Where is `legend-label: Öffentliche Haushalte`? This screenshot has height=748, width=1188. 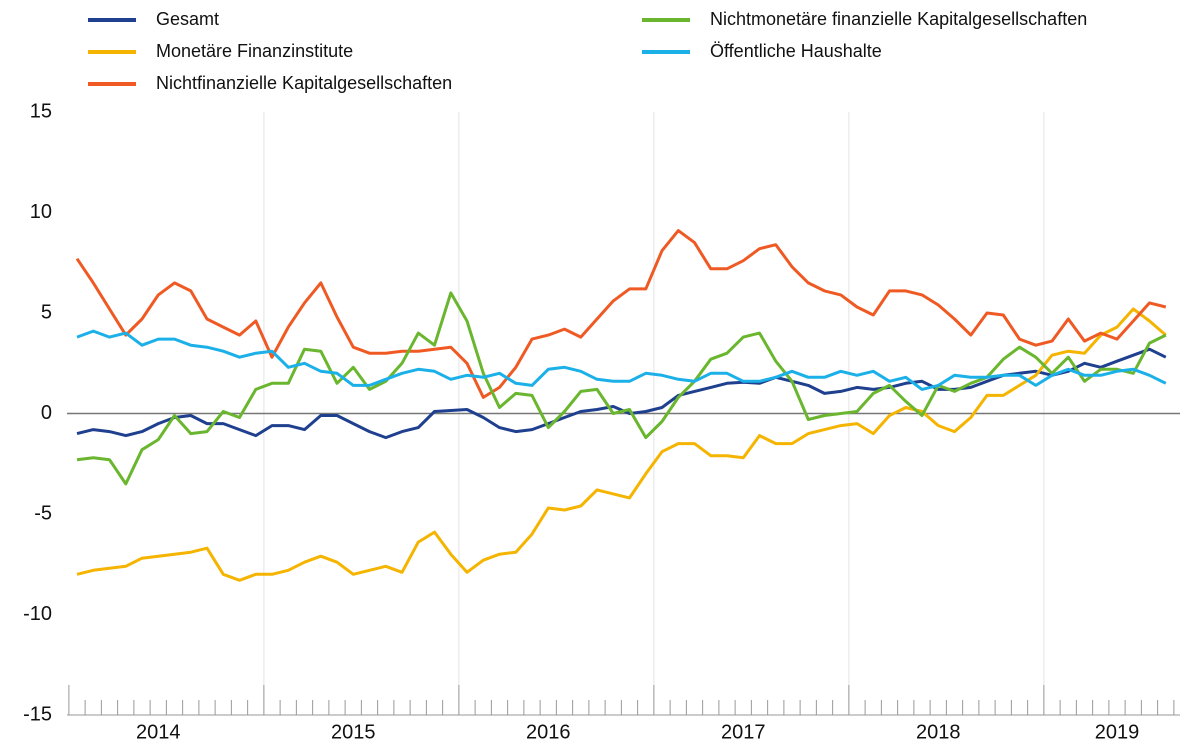 legend-label: Öffentliche Haushalte is located at coordinates (796, 51).